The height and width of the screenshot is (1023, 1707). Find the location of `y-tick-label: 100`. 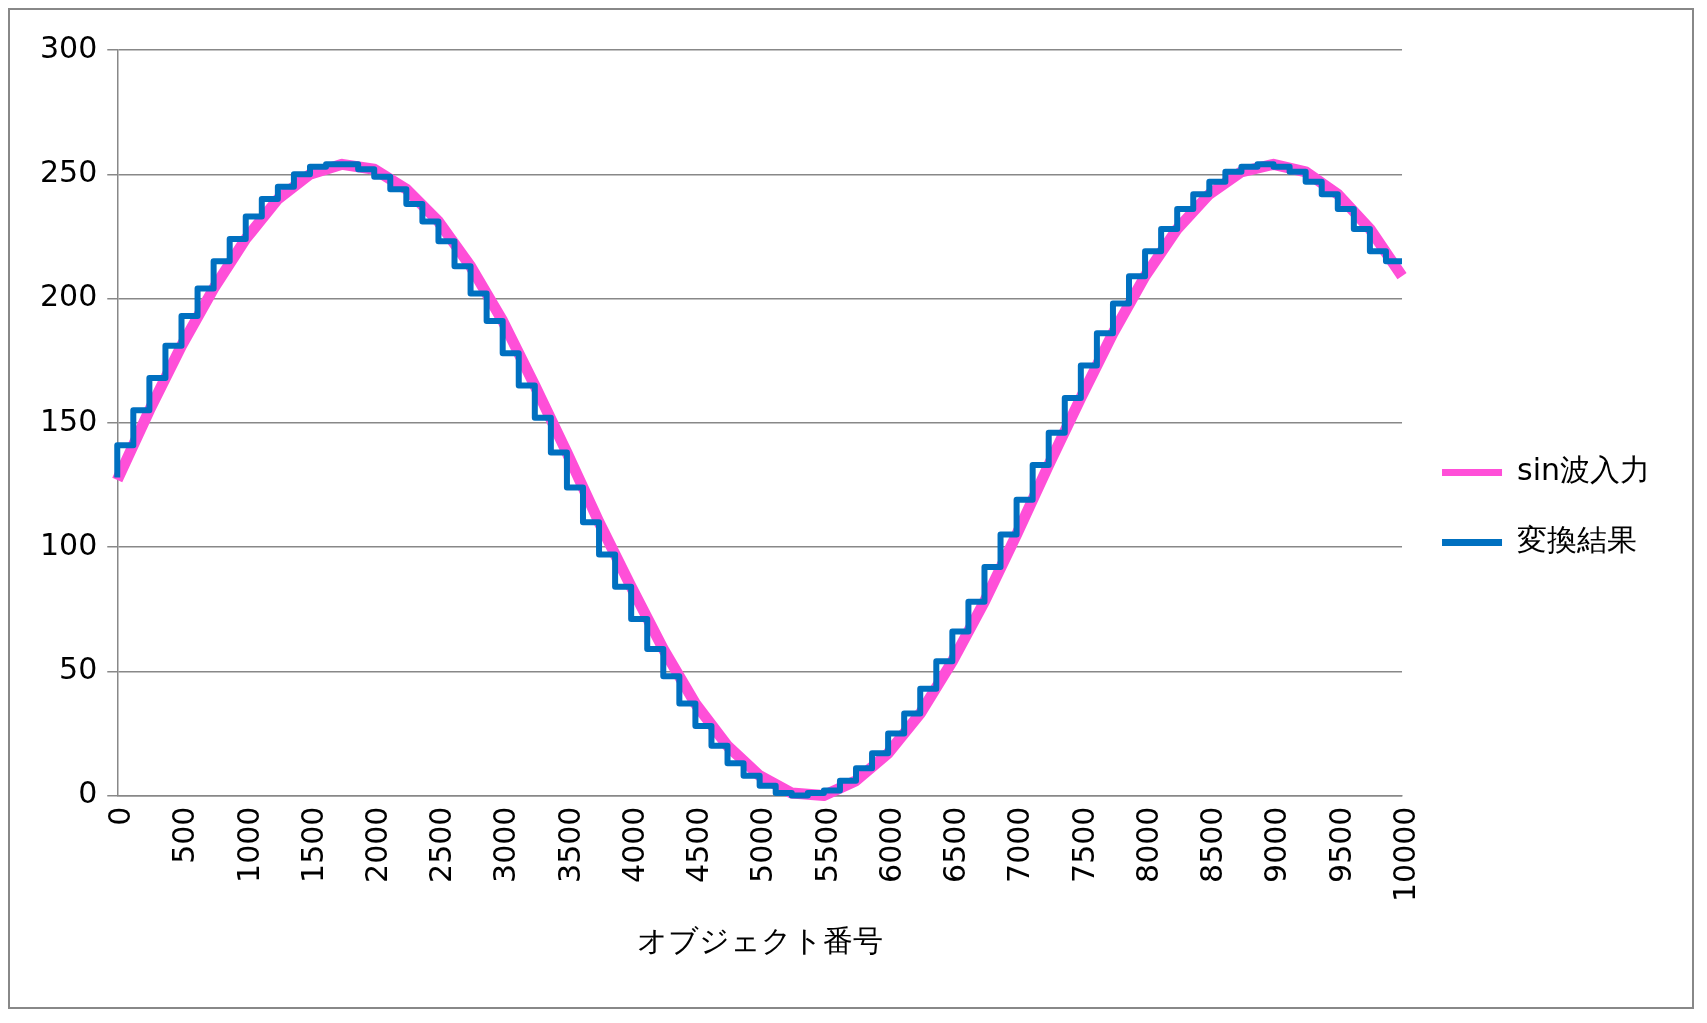

y-tick-label: 100 is located at coordinates (69, 544).